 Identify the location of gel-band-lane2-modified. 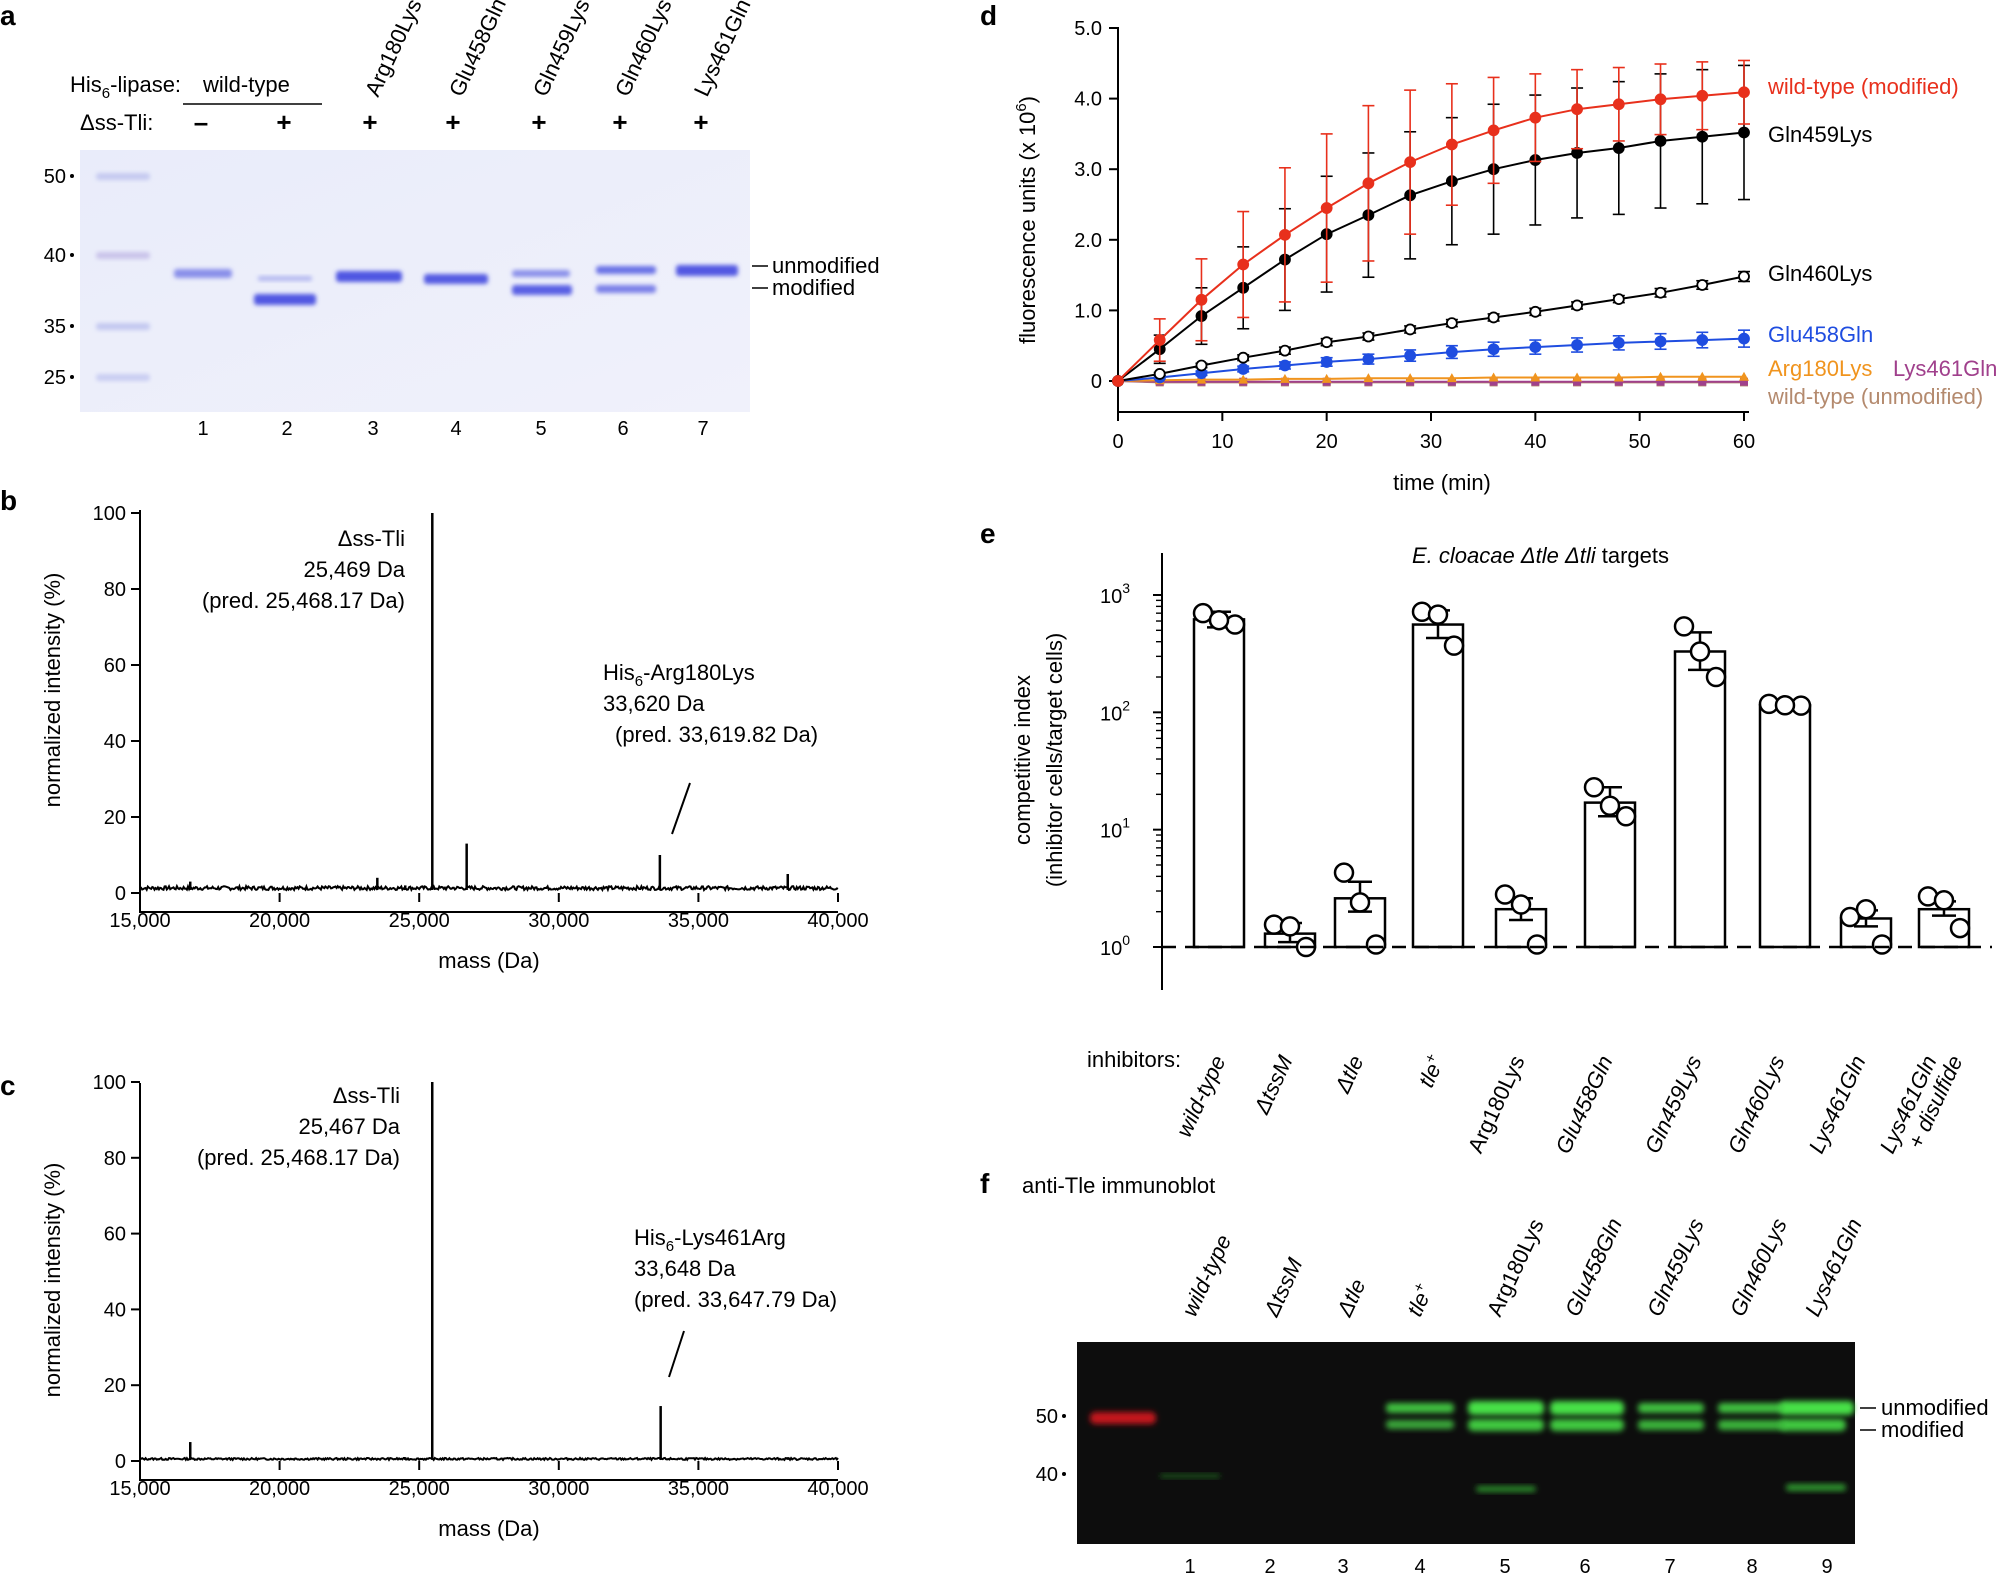
(285, 299).